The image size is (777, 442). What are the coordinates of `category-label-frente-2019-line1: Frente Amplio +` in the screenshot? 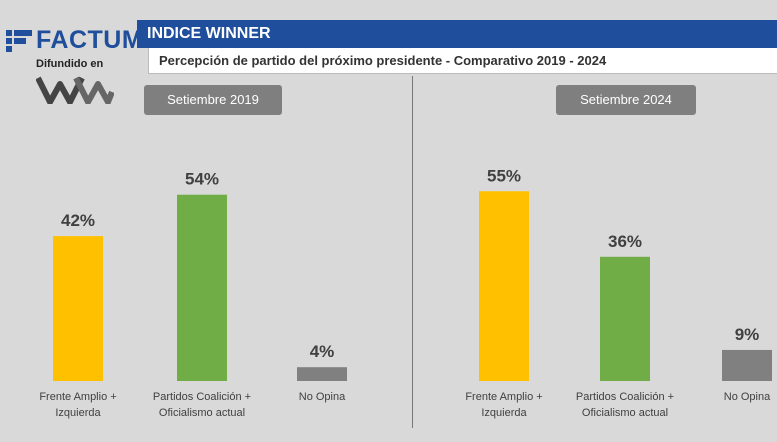 It's located at (77, 397).